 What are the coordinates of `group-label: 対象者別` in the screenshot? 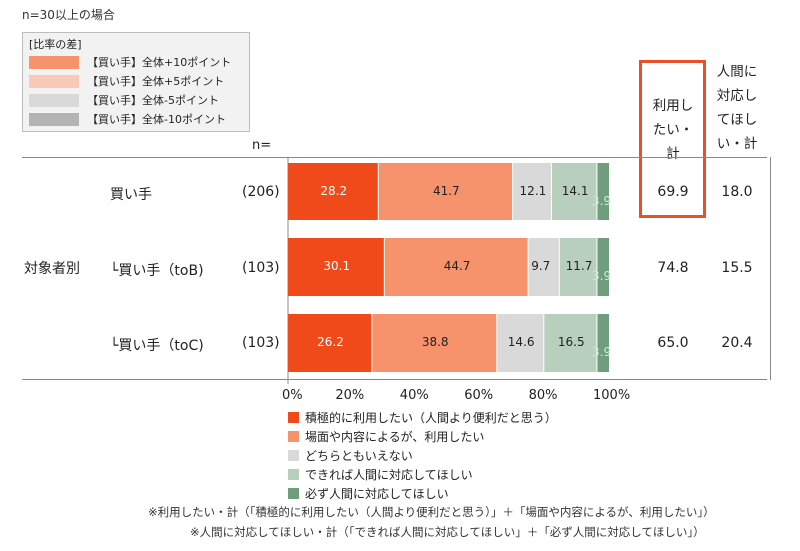 It's located at (52, 269).